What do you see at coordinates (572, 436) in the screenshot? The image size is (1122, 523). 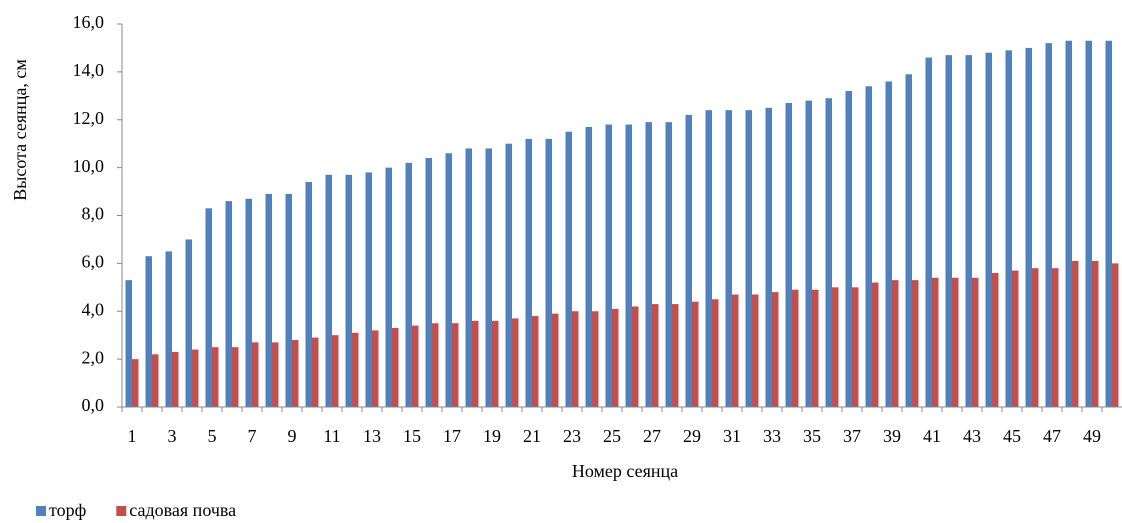 I see `x-tick-label: 23` at bounding box center [572, 436].